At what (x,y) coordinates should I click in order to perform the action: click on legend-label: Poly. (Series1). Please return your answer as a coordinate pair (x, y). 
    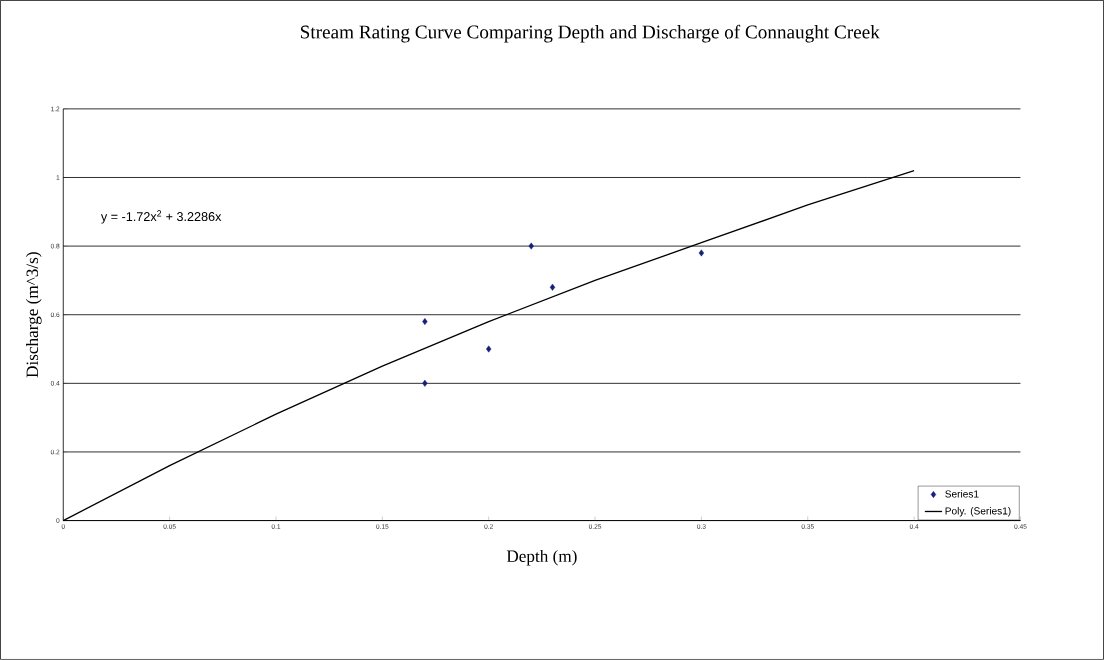
    Looking at the image, I should click on (978, 512).